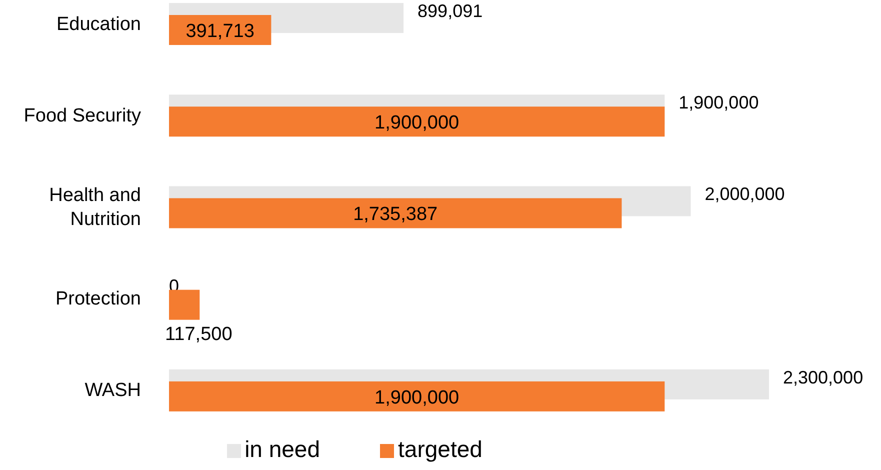  Describe the element at coordinates (198, 334) in the screenshot. I see `data-label: 117,500` at that location.